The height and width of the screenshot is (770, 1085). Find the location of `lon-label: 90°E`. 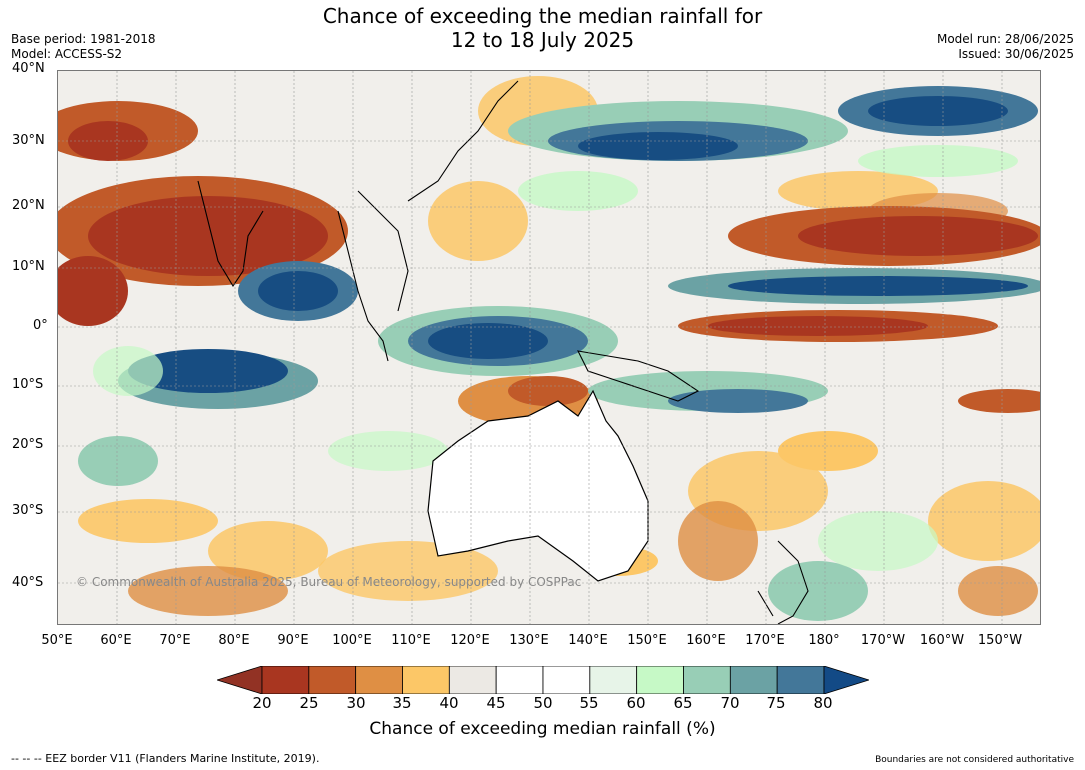

lon-label: 90°E is located at coordinates (293, 640).